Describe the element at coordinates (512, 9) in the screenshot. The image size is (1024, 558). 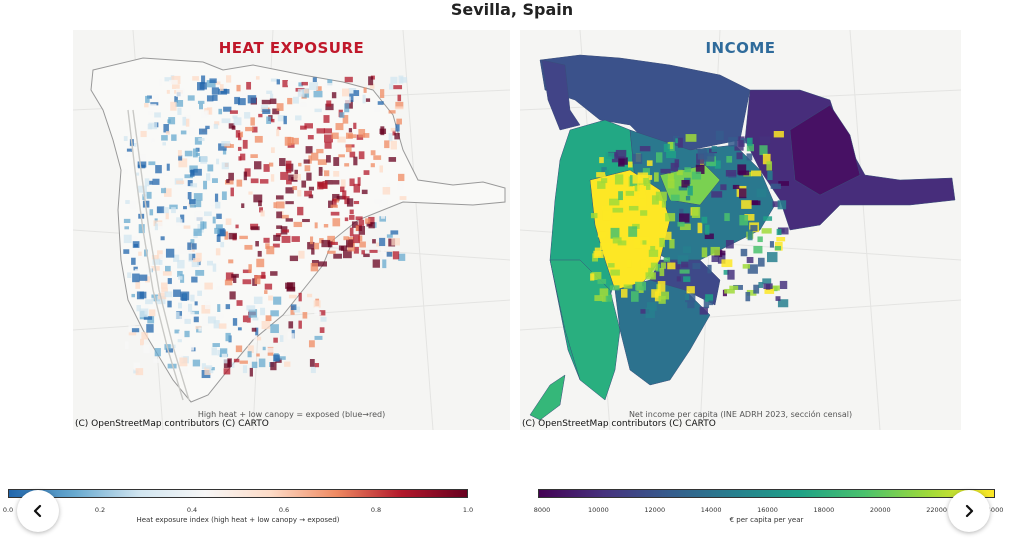
I see `page-title: Sevilla, Spain` at that location.